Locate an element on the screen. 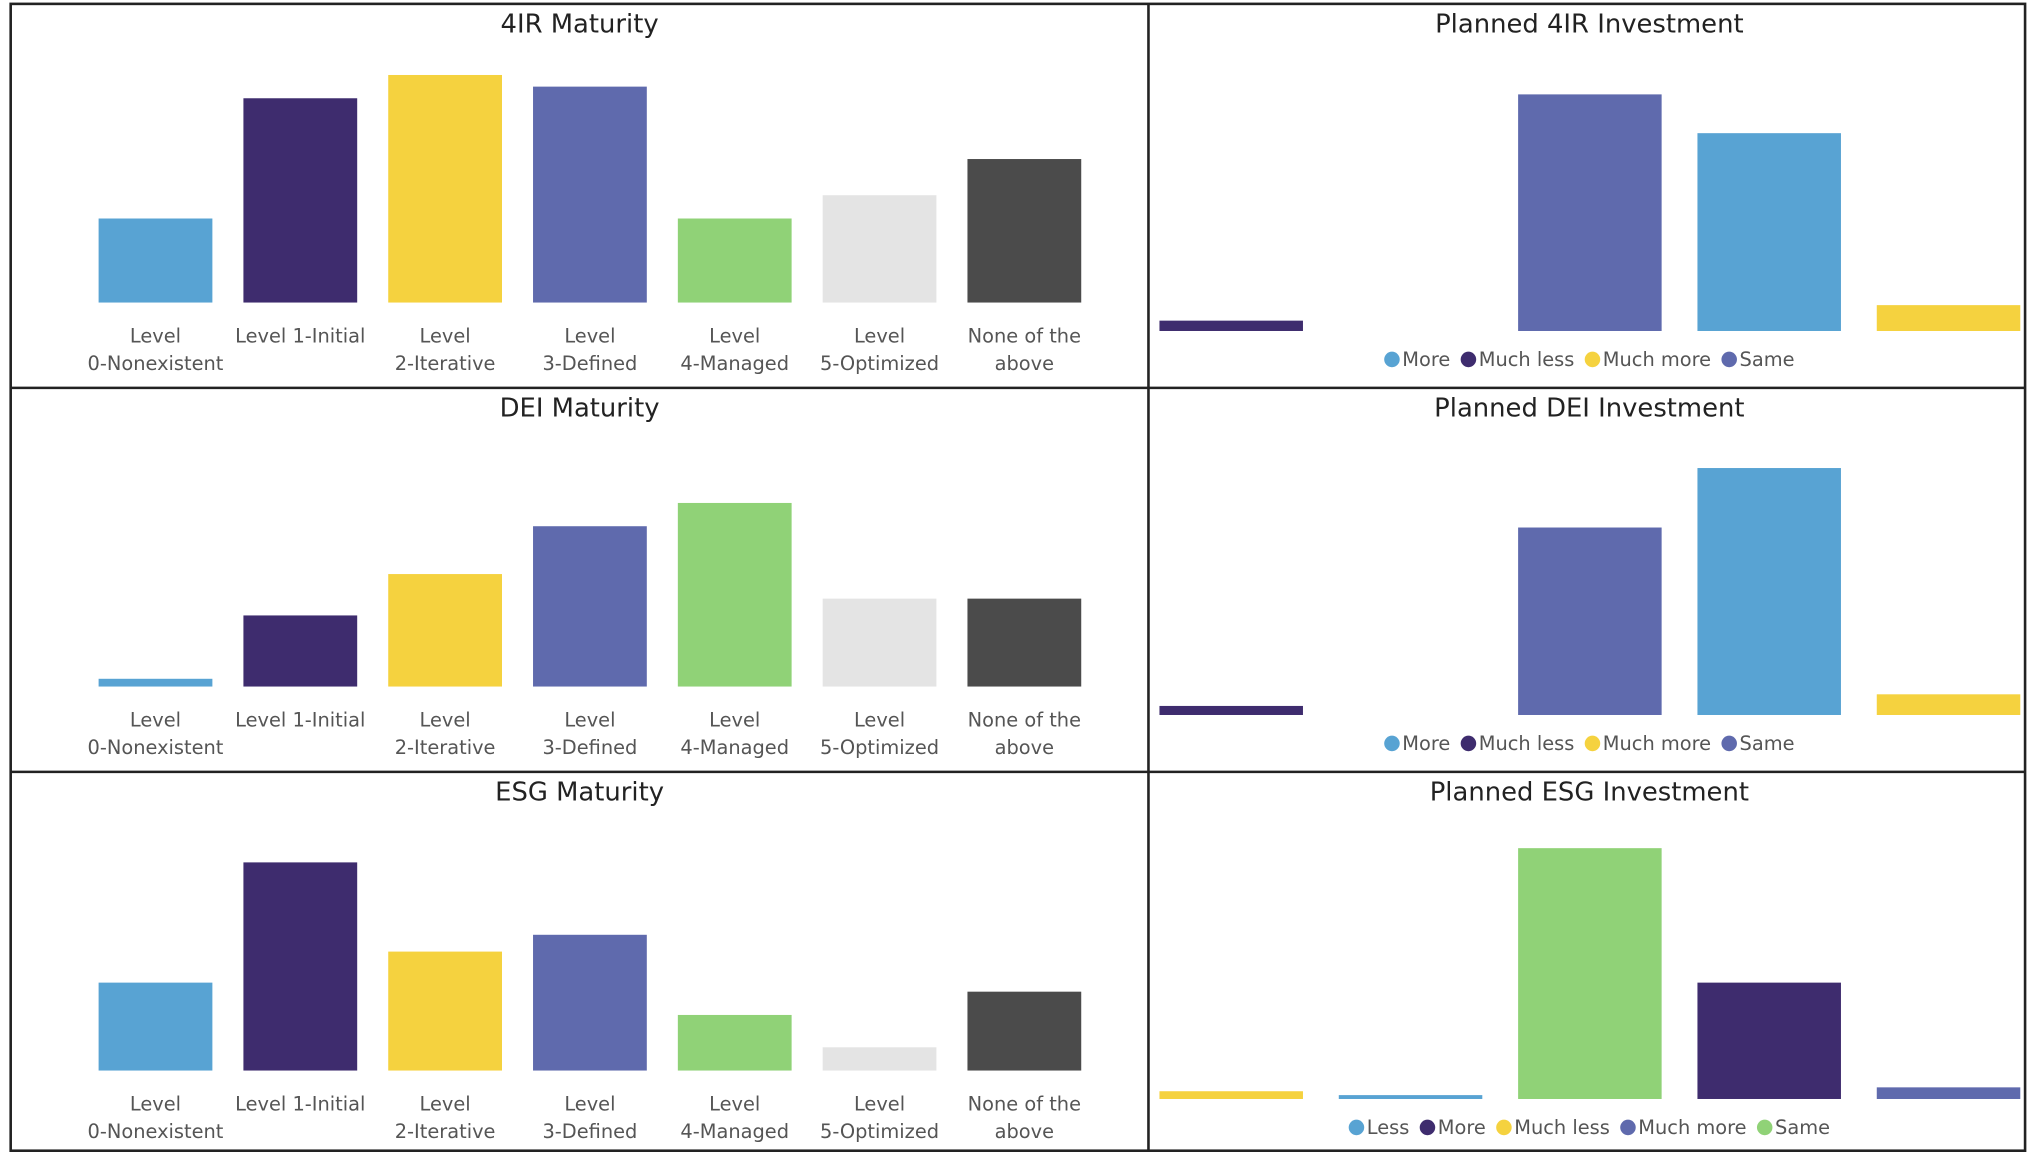 Image resolution: width=2028 pixels, height=1152 pixels. chart-title: ESG Maturity is located at coordinates (579, 792).